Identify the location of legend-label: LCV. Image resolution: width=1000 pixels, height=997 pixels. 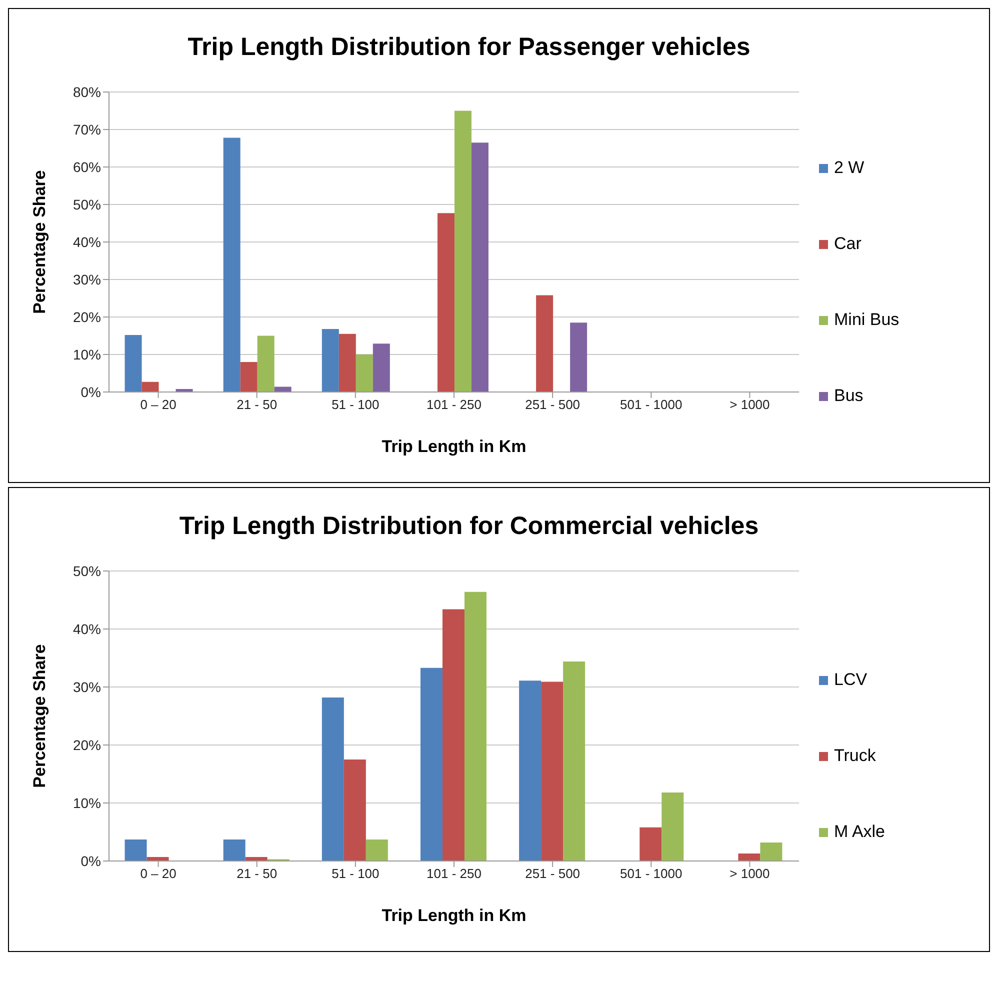
(851, 680).